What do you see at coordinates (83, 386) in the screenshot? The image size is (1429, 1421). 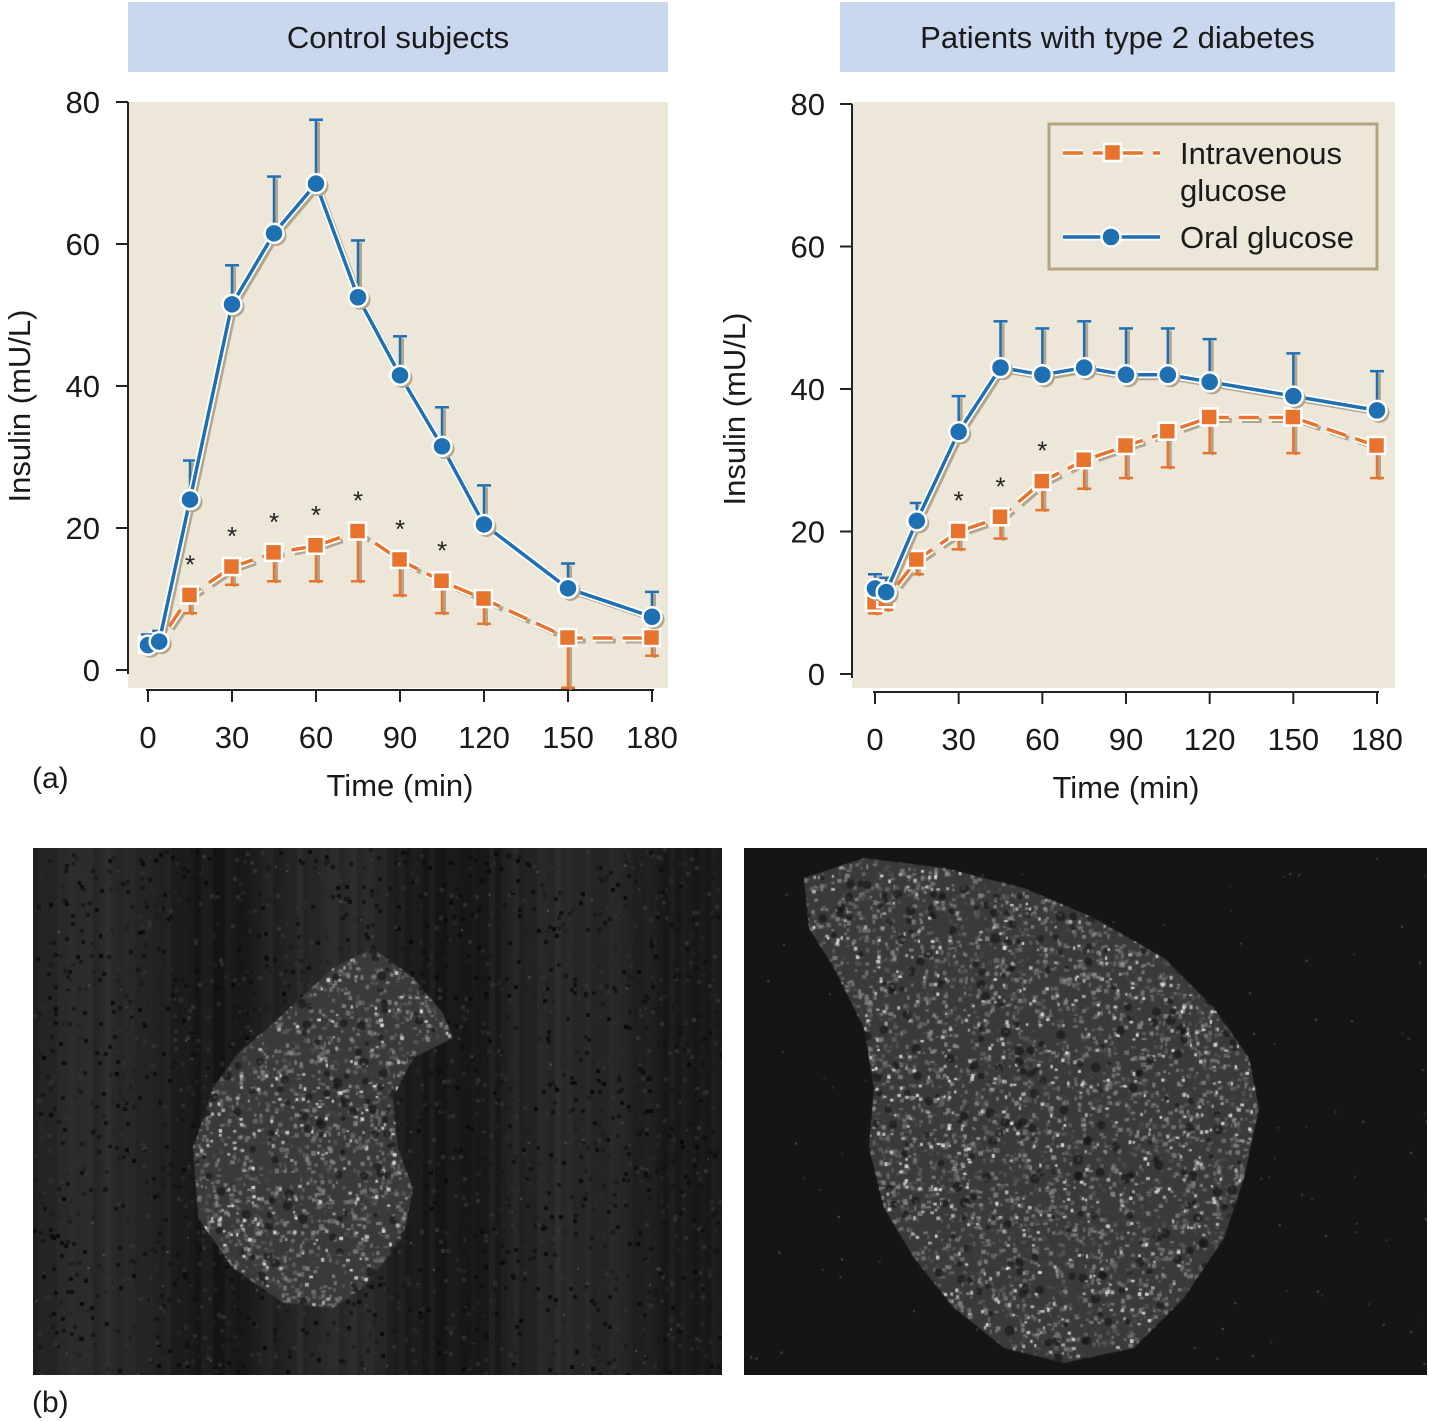 I see `y-tick-label: 40` at bounding box center [83, 386].